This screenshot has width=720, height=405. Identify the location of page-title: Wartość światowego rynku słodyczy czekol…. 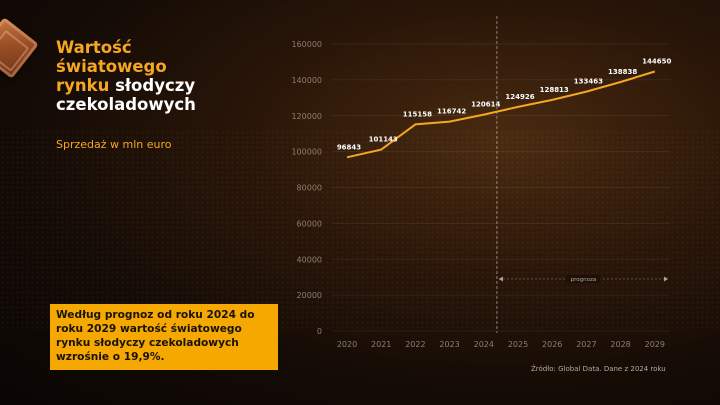
(156, 76).